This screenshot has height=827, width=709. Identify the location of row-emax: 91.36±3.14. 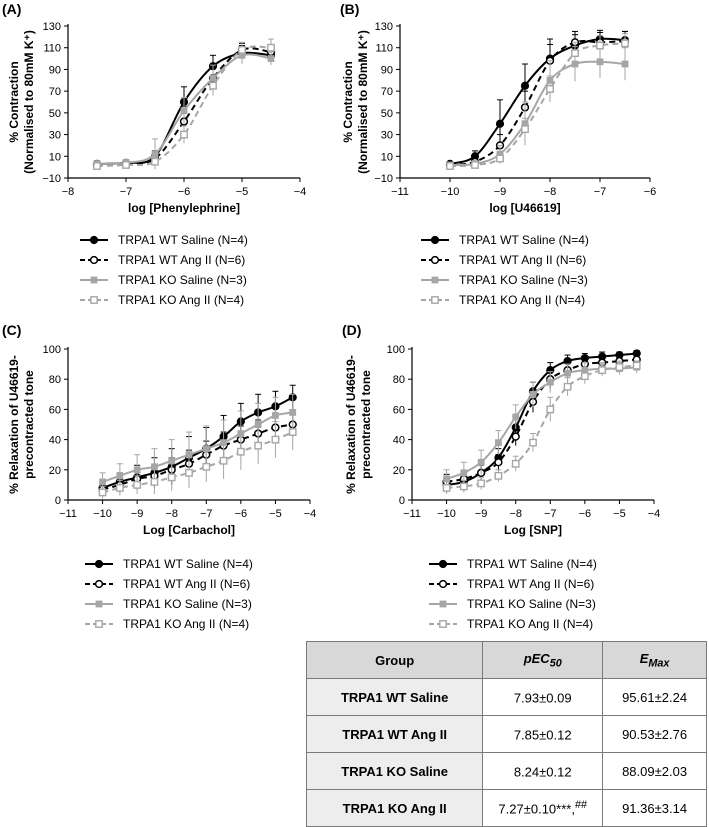
(654, 808).